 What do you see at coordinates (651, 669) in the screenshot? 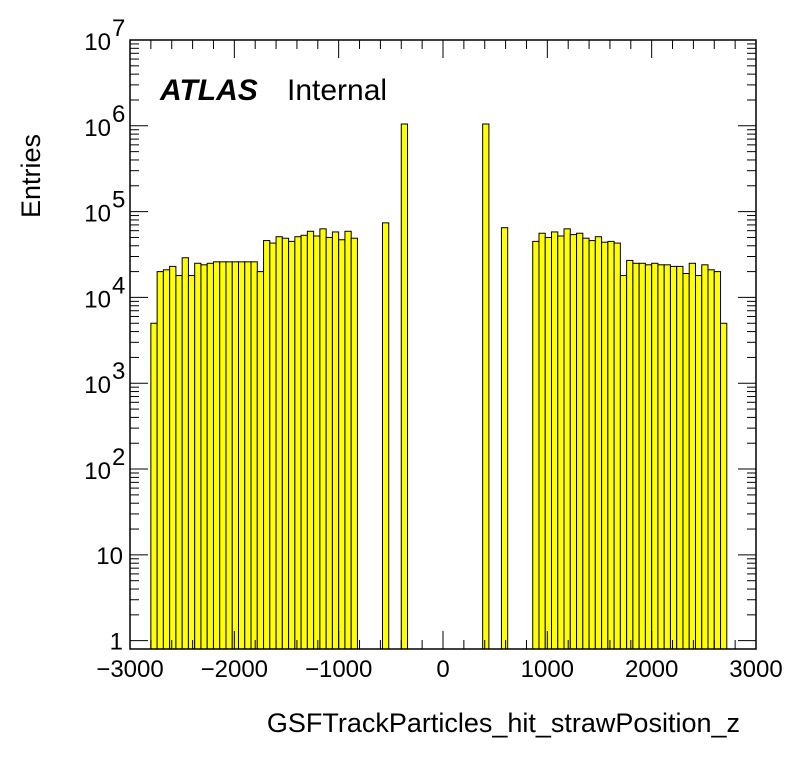
I see `x-tick-label: 2000` at bounding box center [651, 669].